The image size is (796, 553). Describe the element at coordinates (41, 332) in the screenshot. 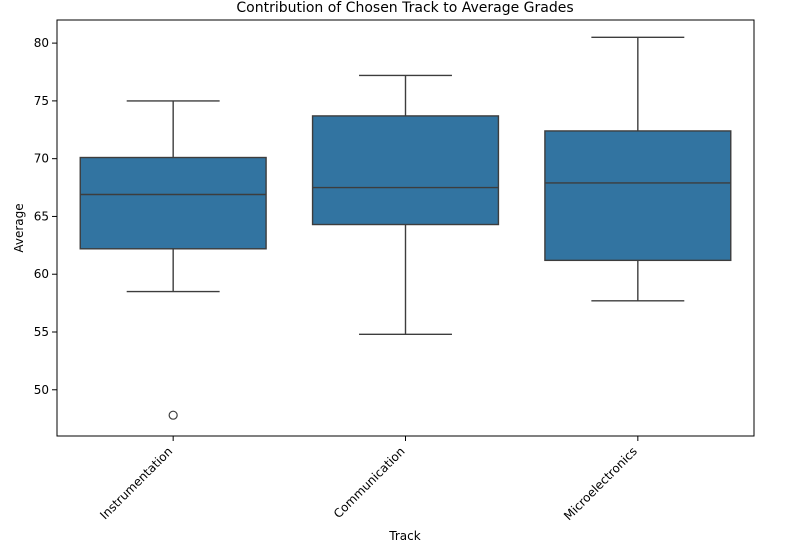

I see `y-tick-label: 55` at that location.